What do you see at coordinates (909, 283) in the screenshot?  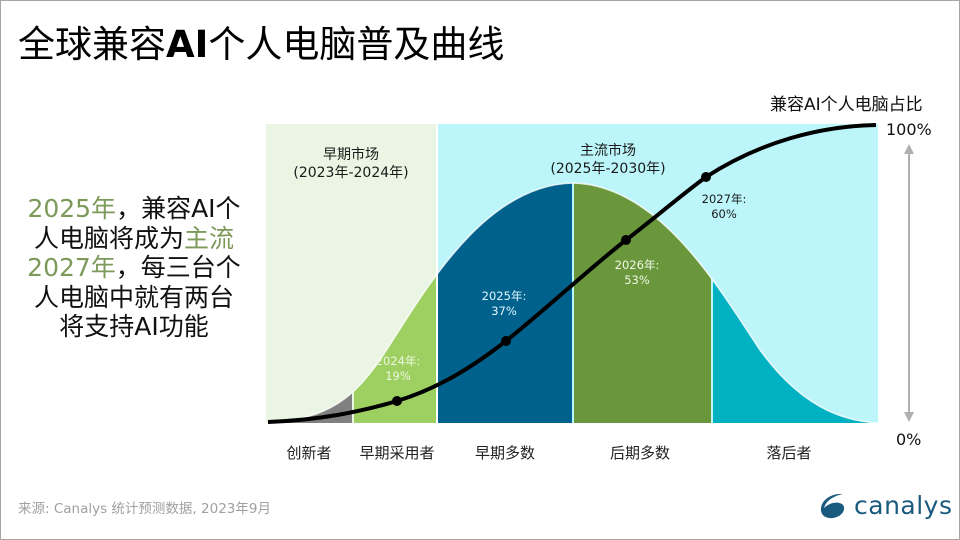 I see `y-axis-arrow` at bounding box center [909, 283].